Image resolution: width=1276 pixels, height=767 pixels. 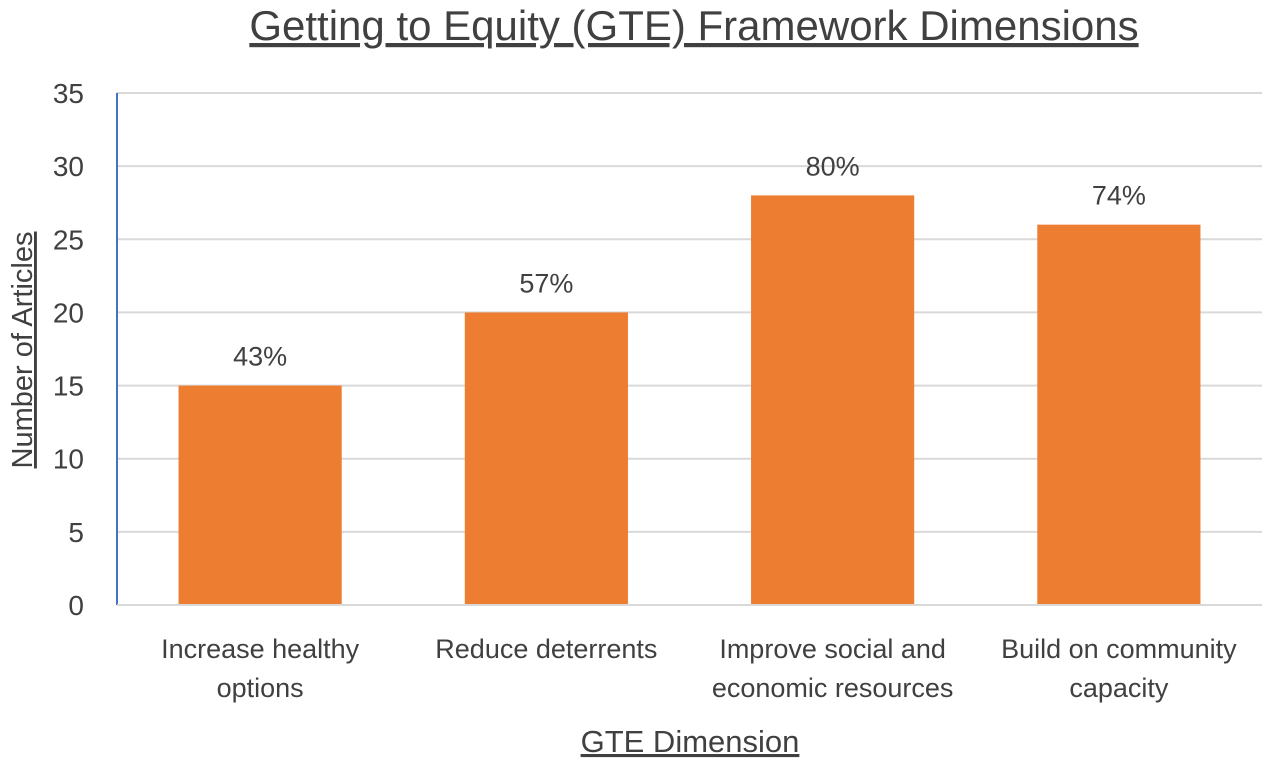 What do you see at coordinates (68, 349) in the screenshot?
I see `y-tick-labels: 0 5 10 15 20 25 30 35` at bounding box center [68, 349].